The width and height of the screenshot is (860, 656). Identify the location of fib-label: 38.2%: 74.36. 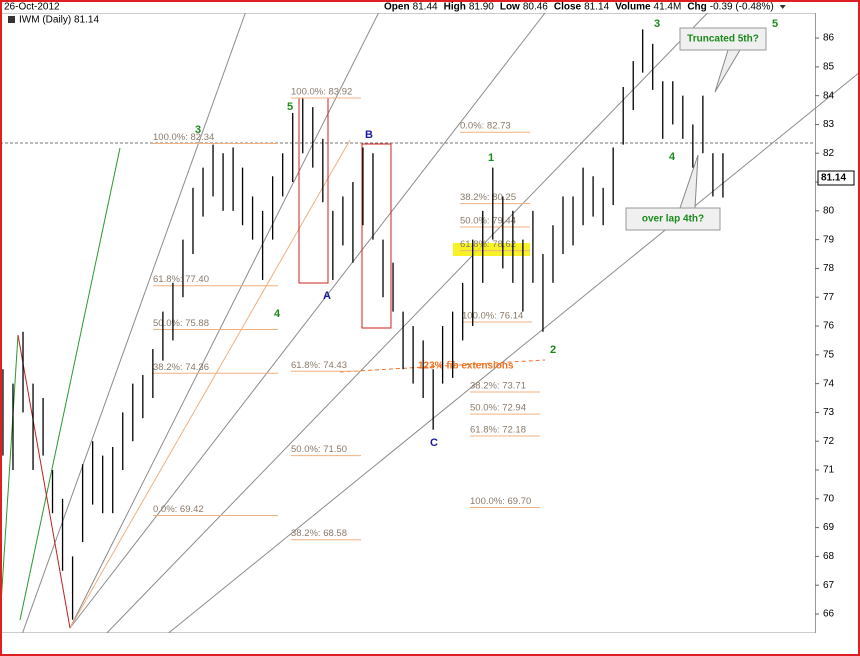
(181, 367).